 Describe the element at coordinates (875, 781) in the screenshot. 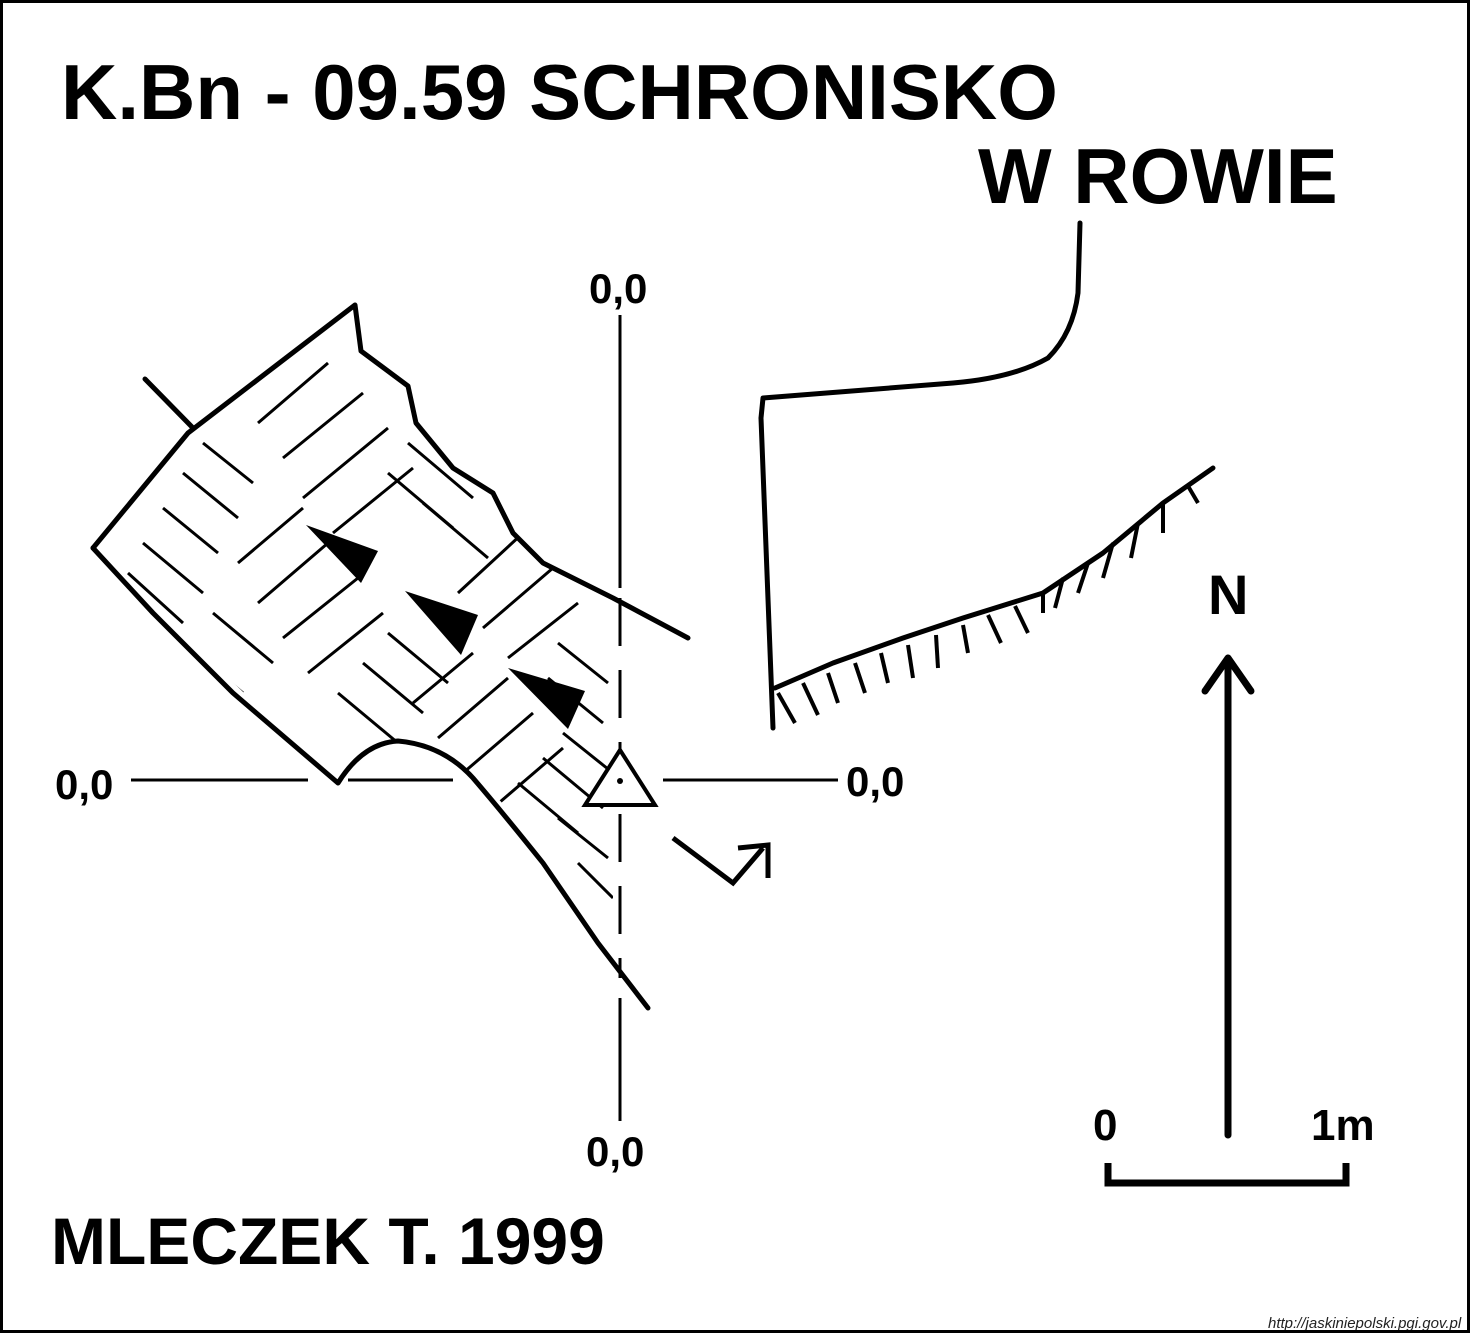

I see `coordinate-label-right: 0,0` at that location.